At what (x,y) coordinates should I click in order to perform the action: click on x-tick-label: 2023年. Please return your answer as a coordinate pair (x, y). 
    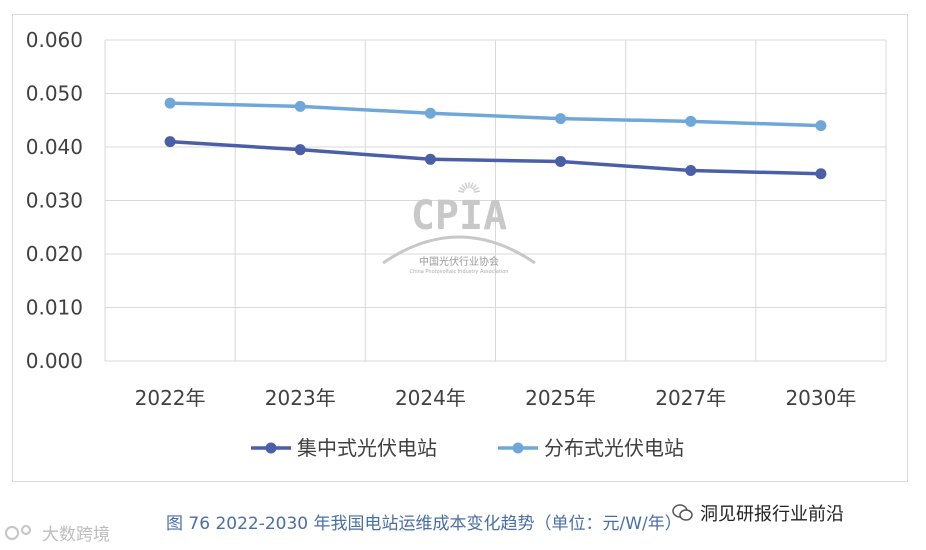
    Looking at the image, I should click on (300, 398).